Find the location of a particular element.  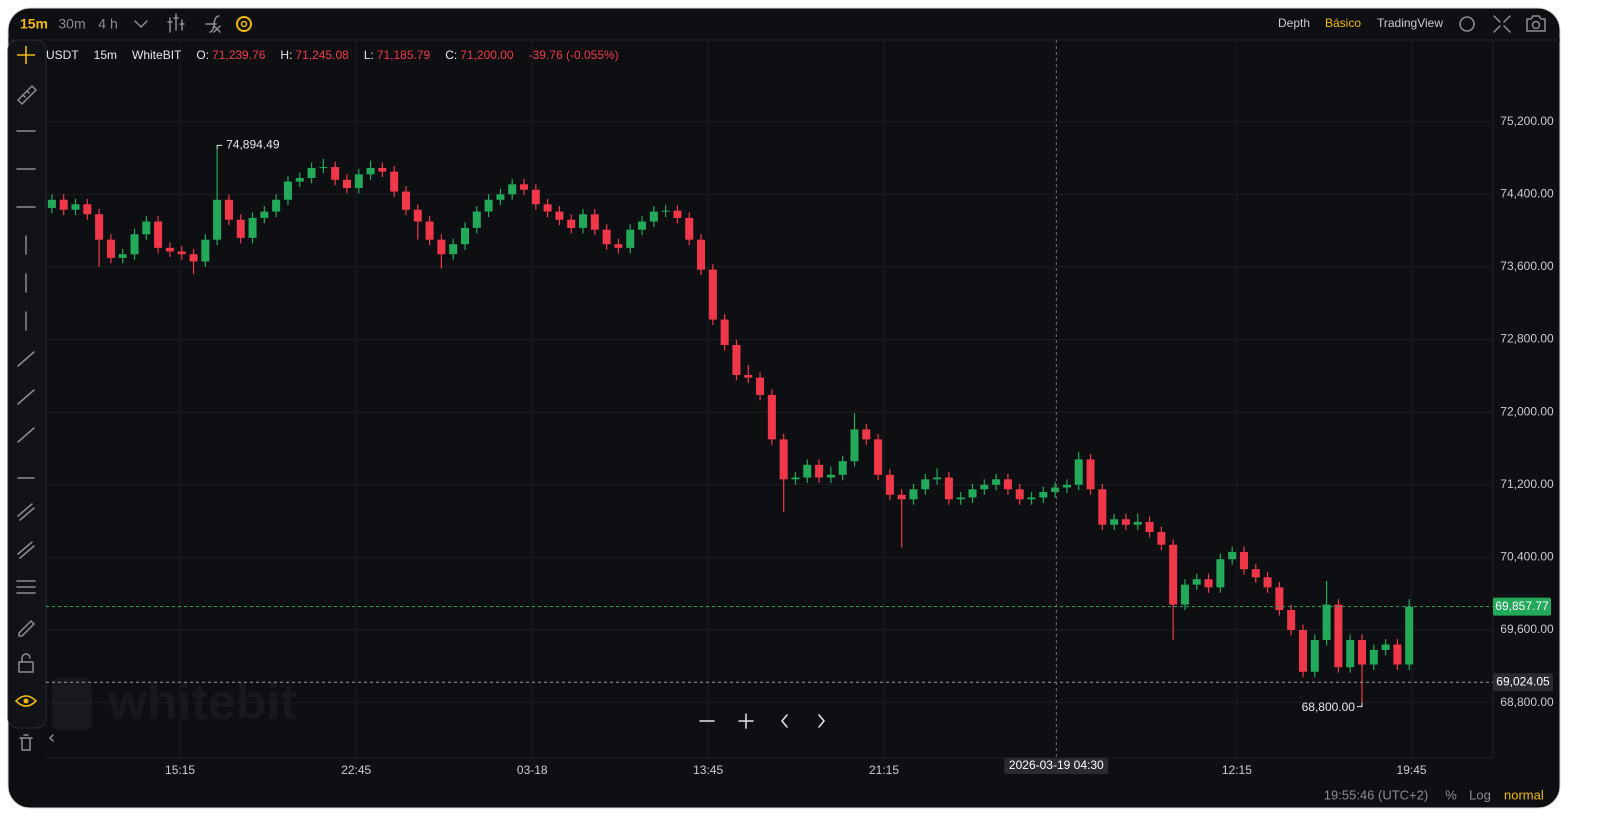

visibility-pupil is located at coordinates (26, 701).